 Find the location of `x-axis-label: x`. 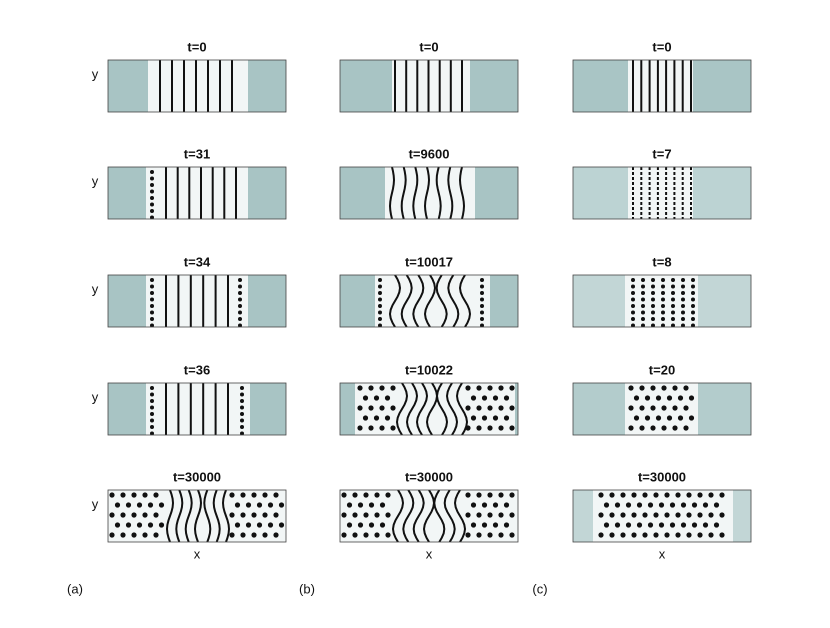

x-axis-label: x is located at coordinates (429, 553).